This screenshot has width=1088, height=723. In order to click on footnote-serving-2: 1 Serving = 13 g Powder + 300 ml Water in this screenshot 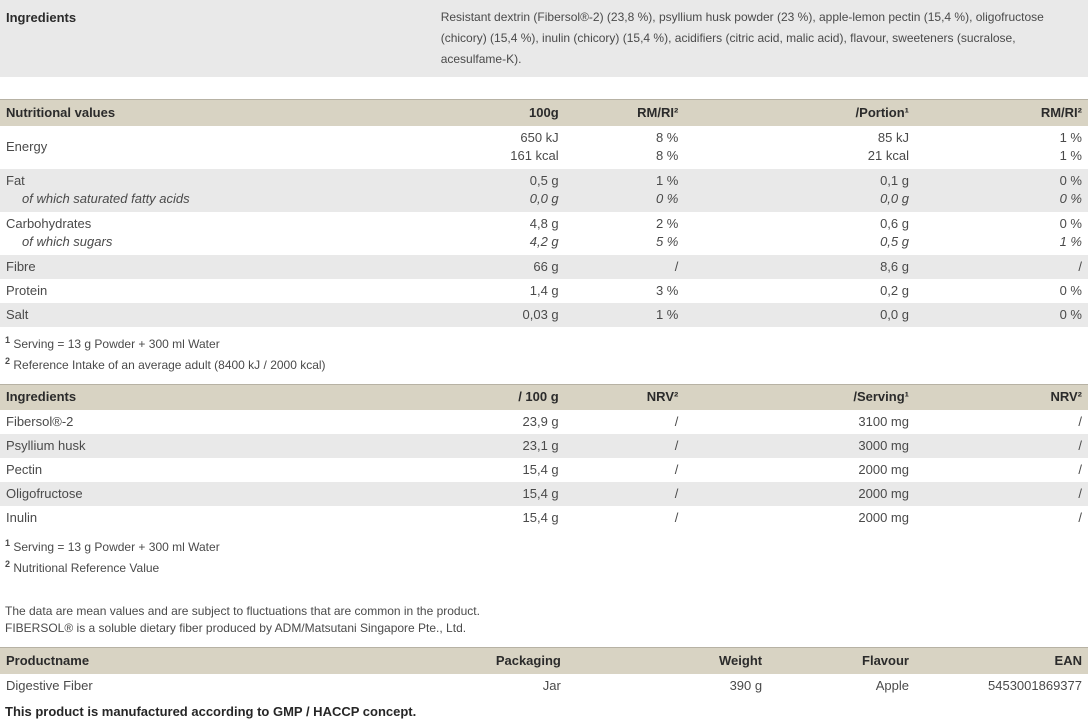, I will do `click(112, 546)`.